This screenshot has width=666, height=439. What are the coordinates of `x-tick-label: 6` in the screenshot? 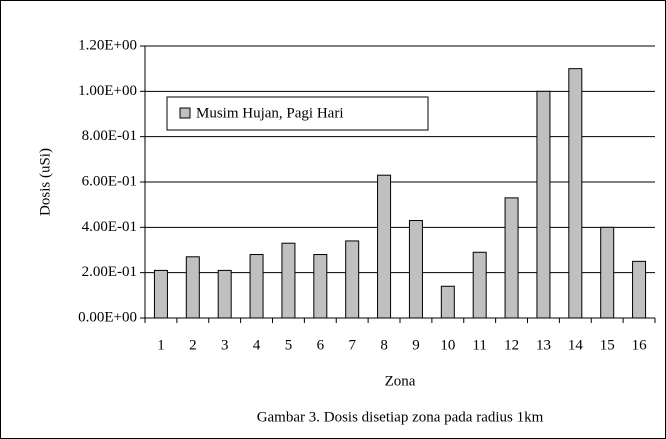 It's located at (321, 345).